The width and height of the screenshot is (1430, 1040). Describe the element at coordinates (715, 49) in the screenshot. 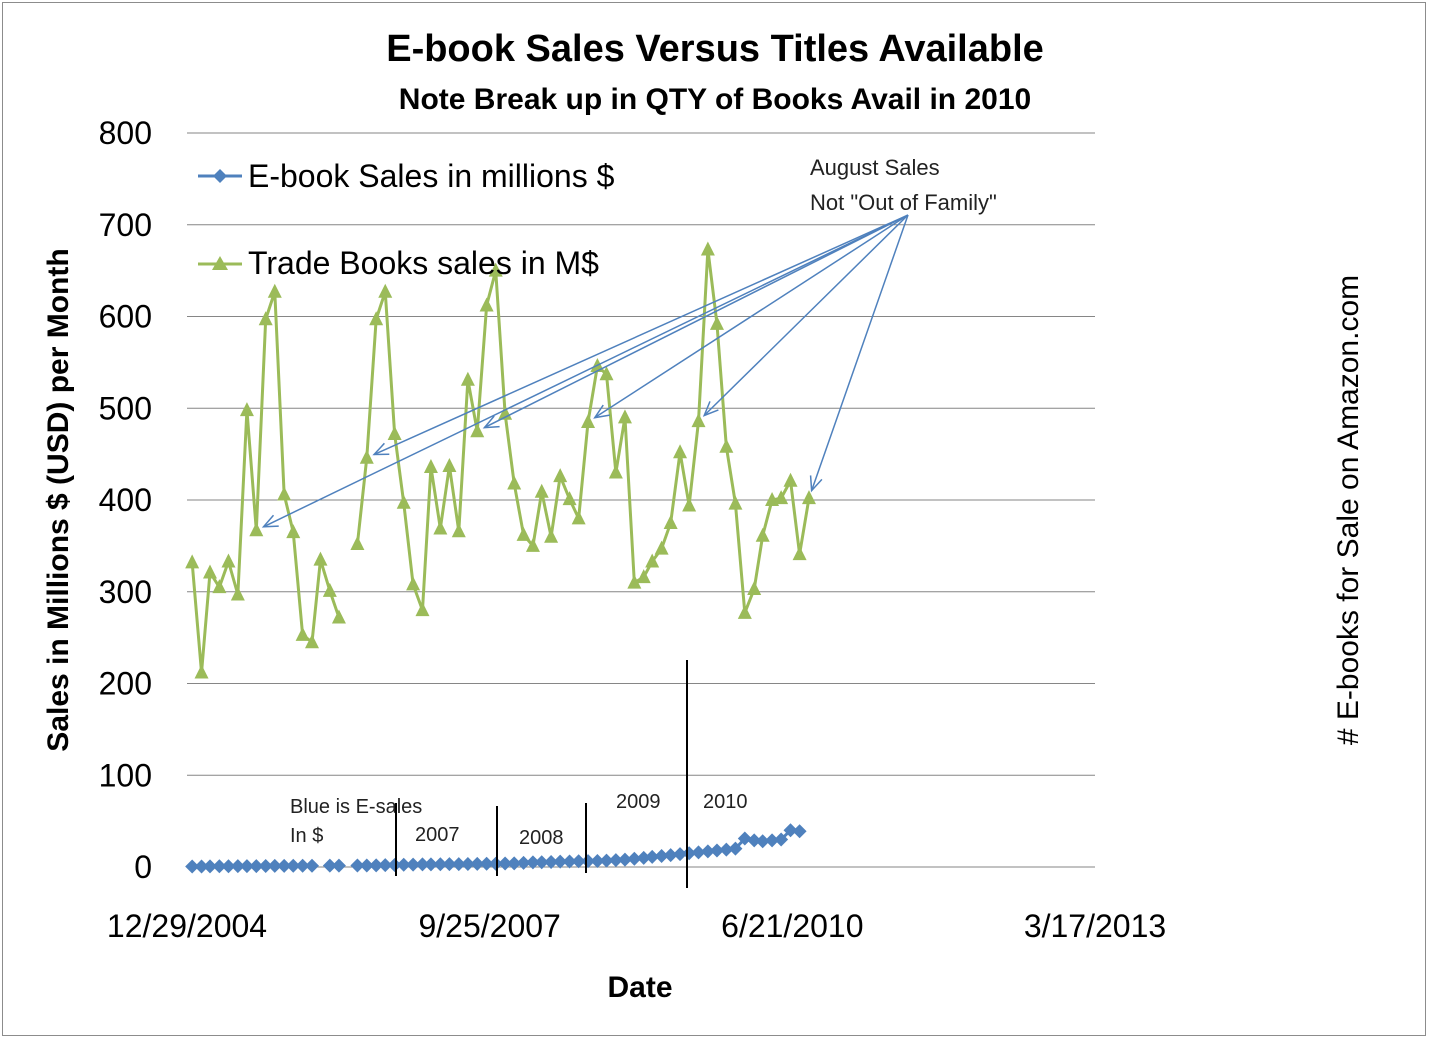

I see `chart-title: E-book Sales Versus Titles Available` at that location.